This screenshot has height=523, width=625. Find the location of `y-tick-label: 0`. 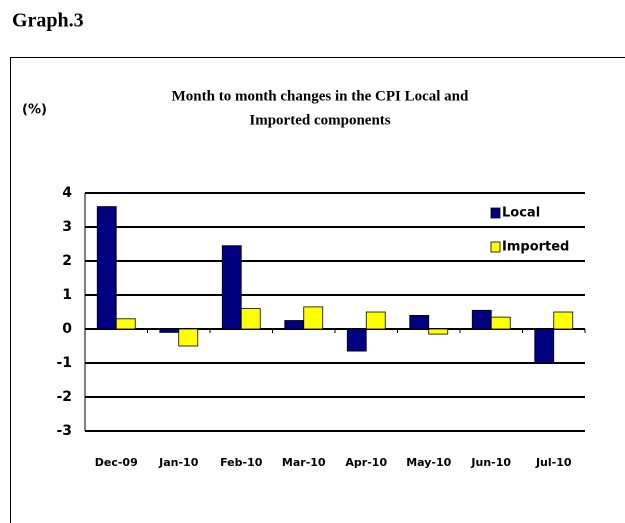

y-tick-label: 0 is located at coordinates (67, 329).